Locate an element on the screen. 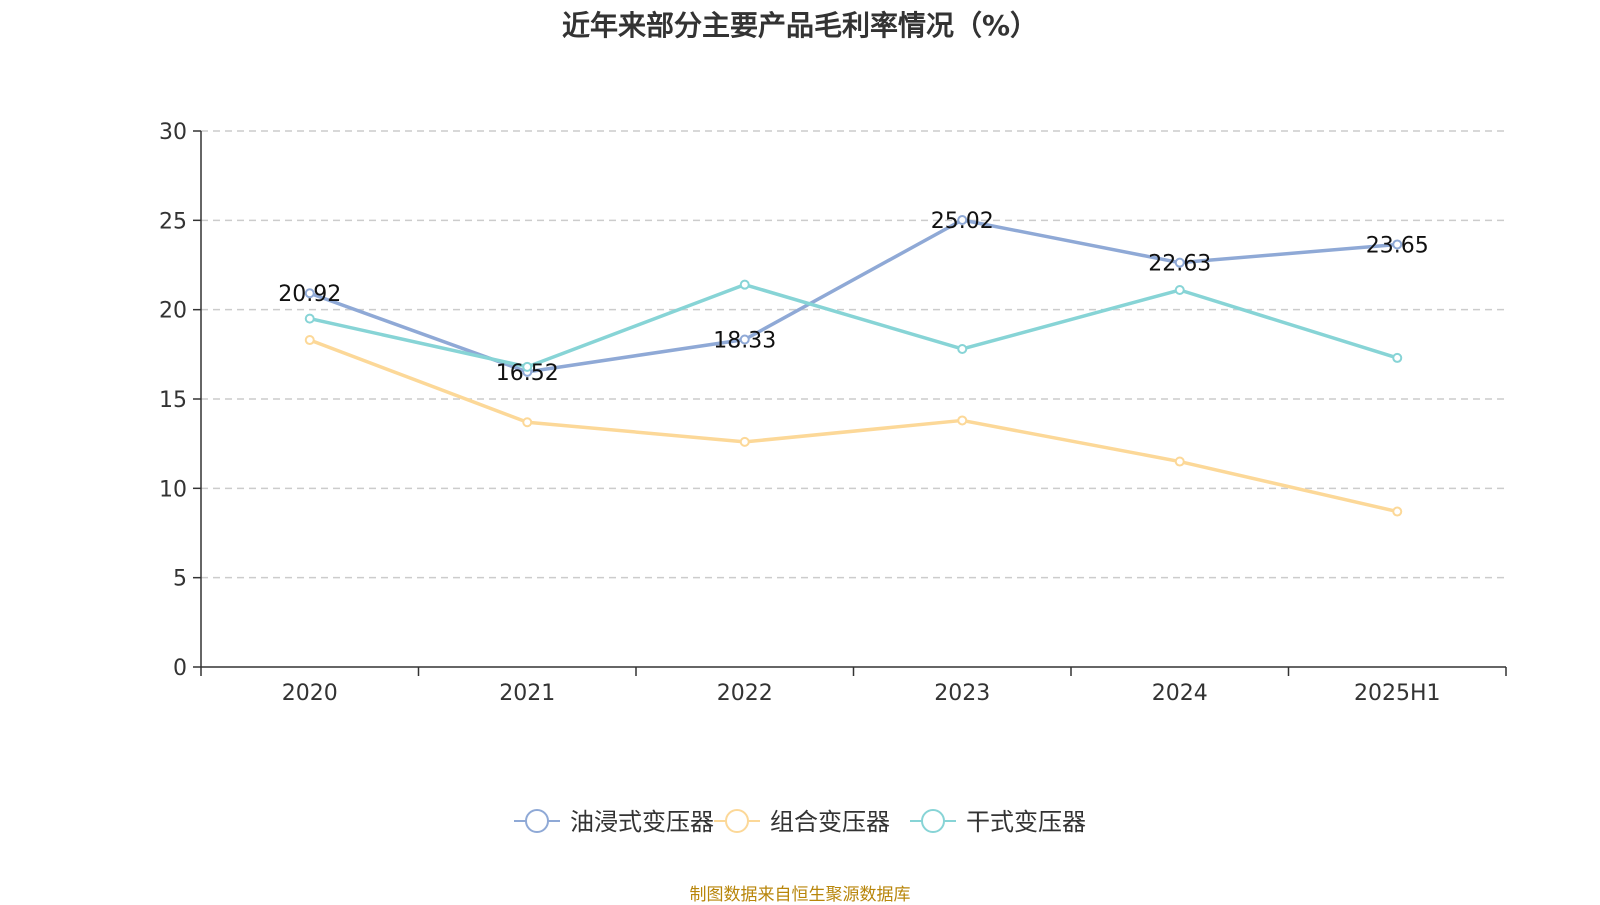  point-干式变压器-2025H1 is located at coordinates (1397, 357).